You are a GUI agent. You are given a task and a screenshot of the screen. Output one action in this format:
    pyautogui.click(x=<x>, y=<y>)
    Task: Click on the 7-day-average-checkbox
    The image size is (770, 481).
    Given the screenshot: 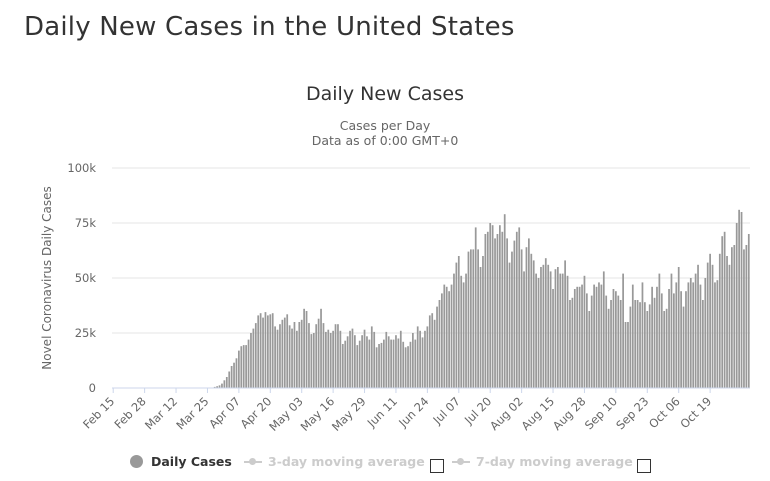 What is the action you would take?
    pyautogui.click(x=644, y=466)
    